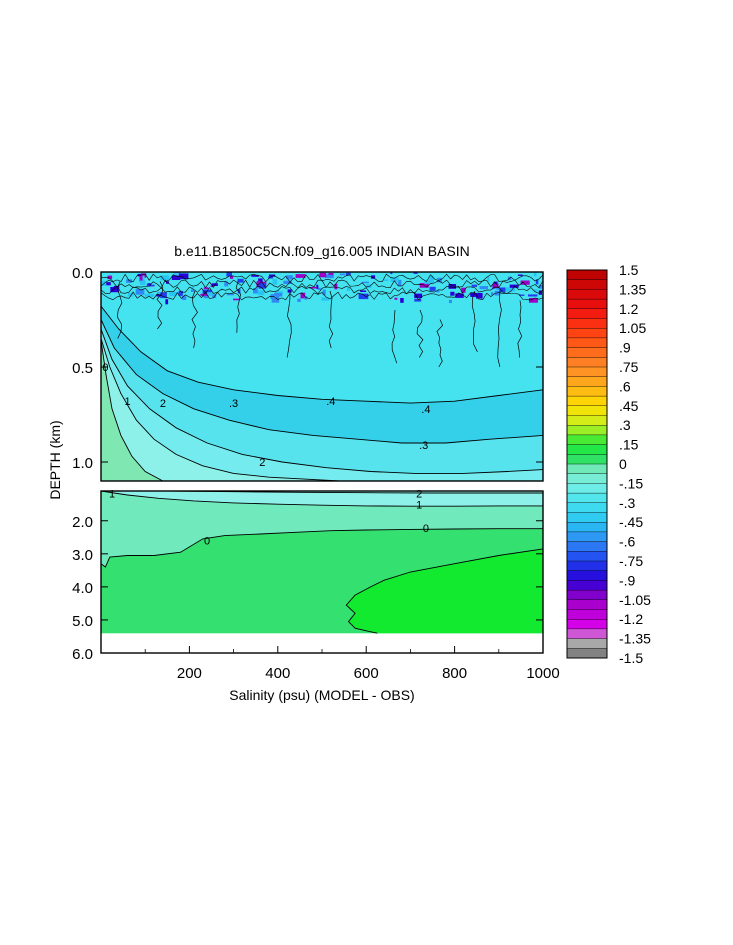 The width and height of the screenshot is (733, 945). What do you see at coordinates (635, 639) in the screenshot?
I see `colorbar-label-19: -1.35` at bounding box center [635, 639].